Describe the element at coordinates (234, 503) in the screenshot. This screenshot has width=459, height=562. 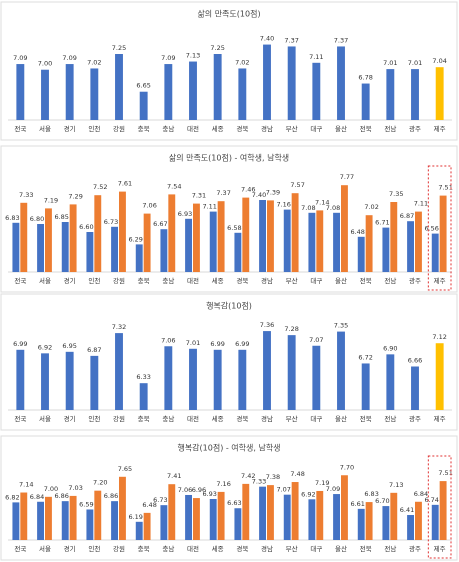
I see `value-label: 6.63` at that location.